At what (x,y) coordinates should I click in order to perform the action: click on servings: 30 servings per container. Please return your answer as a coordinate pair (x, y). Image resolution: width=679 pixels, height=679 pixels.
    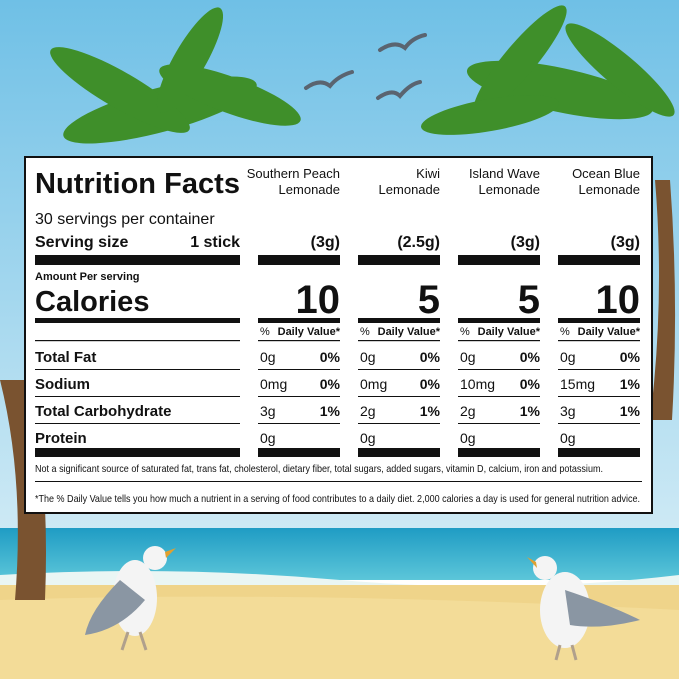
    Looking at the image, I should click on (125, 219).